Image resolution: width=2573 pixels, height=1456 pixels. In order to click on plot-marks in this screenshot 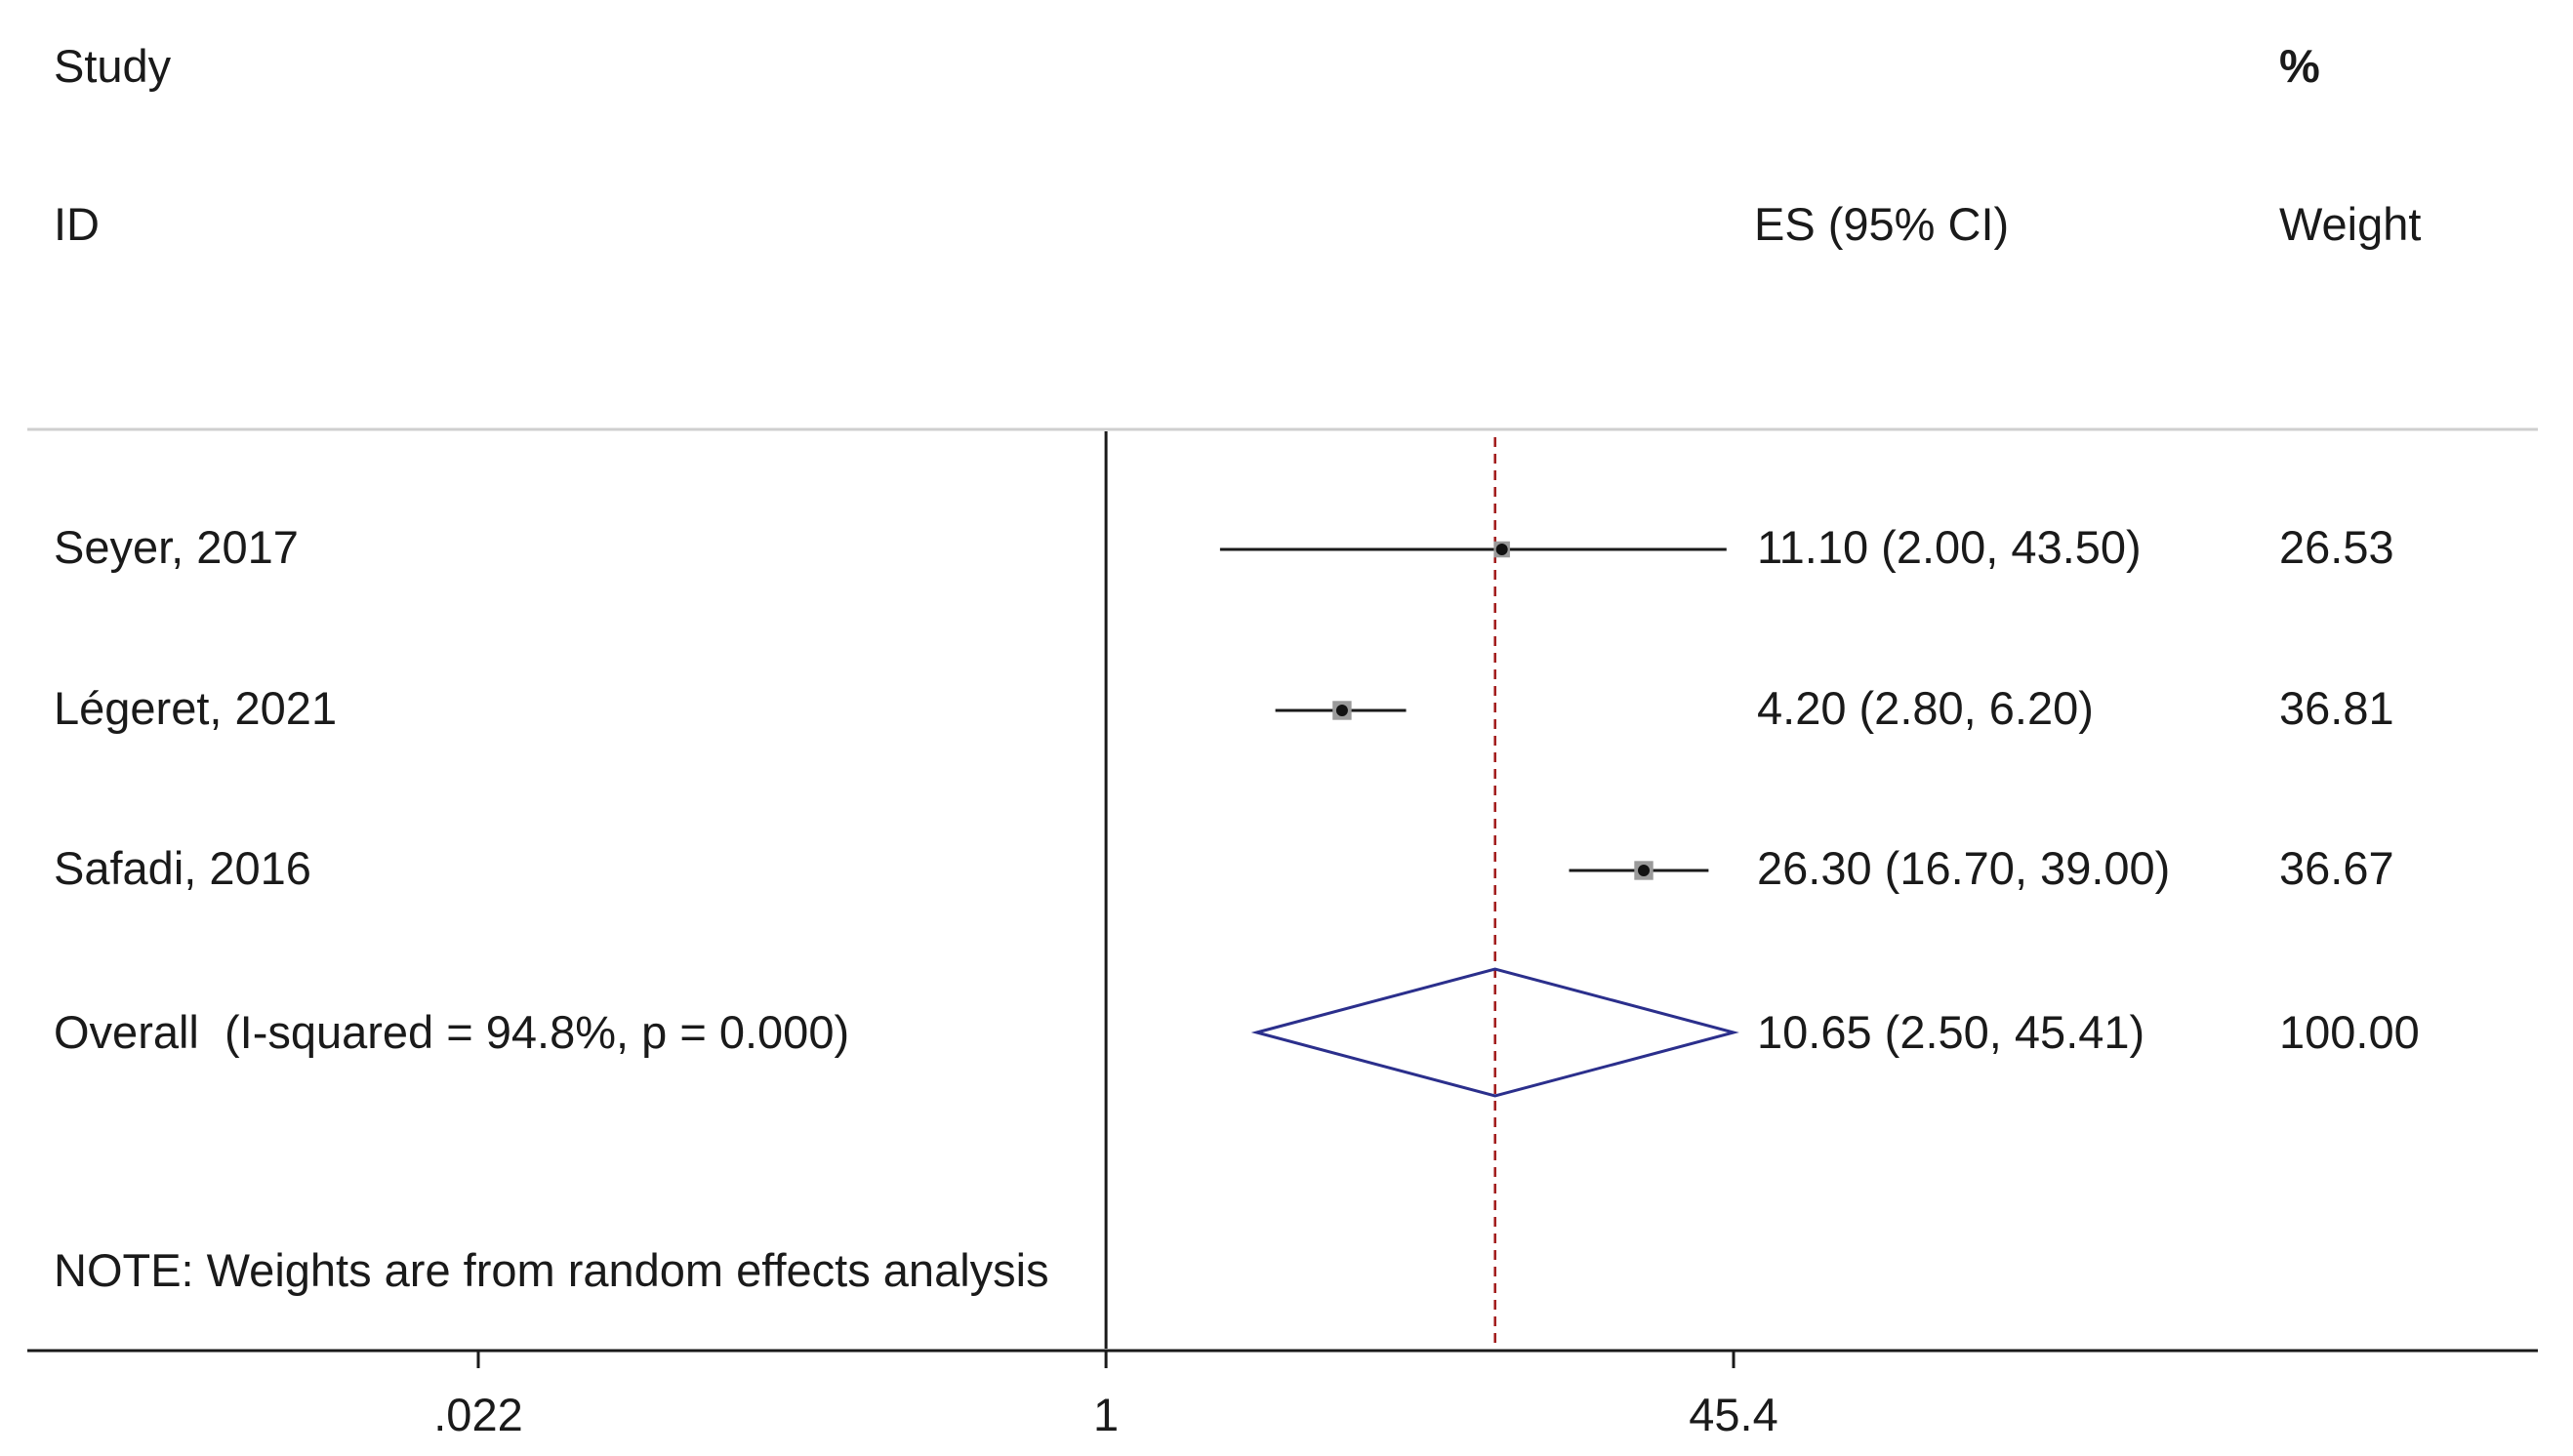, I will do `click(1479, 819)`.